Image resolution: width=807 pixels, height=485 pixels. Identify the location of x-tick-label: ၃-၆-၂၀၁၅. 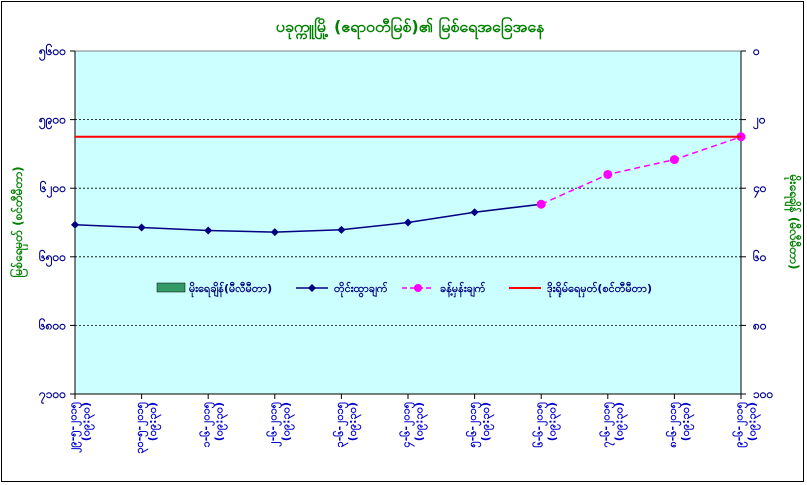
(341, 424).